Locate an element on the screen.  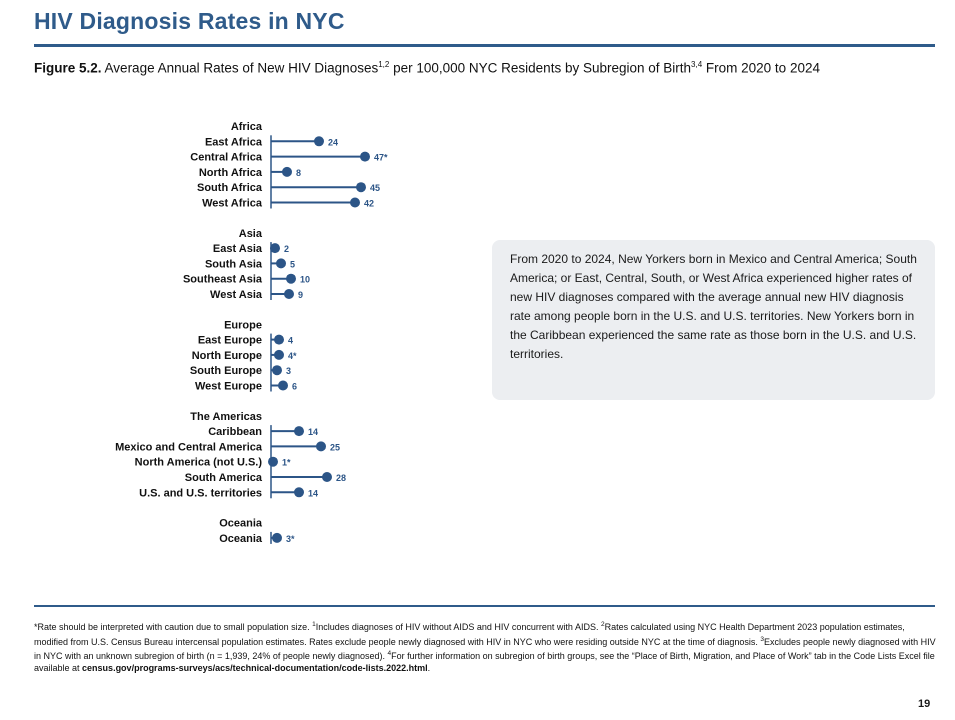
value-label-west-europe: 6 is located at coordinates (294, 387).